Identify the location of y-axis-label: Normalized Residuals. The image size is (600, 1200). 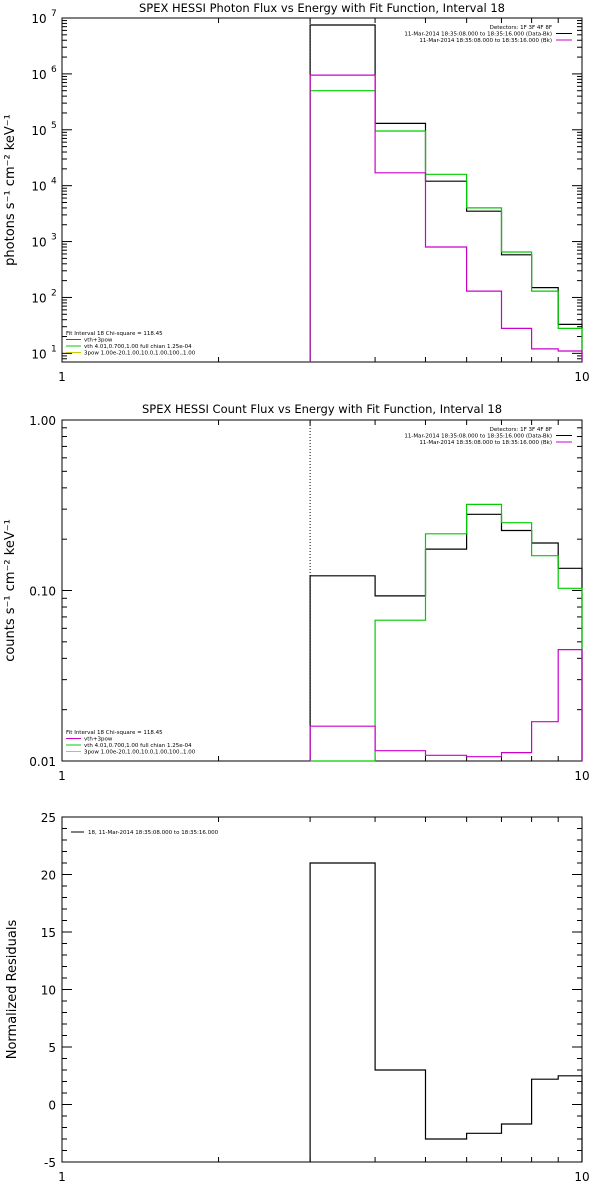
(12, 990).